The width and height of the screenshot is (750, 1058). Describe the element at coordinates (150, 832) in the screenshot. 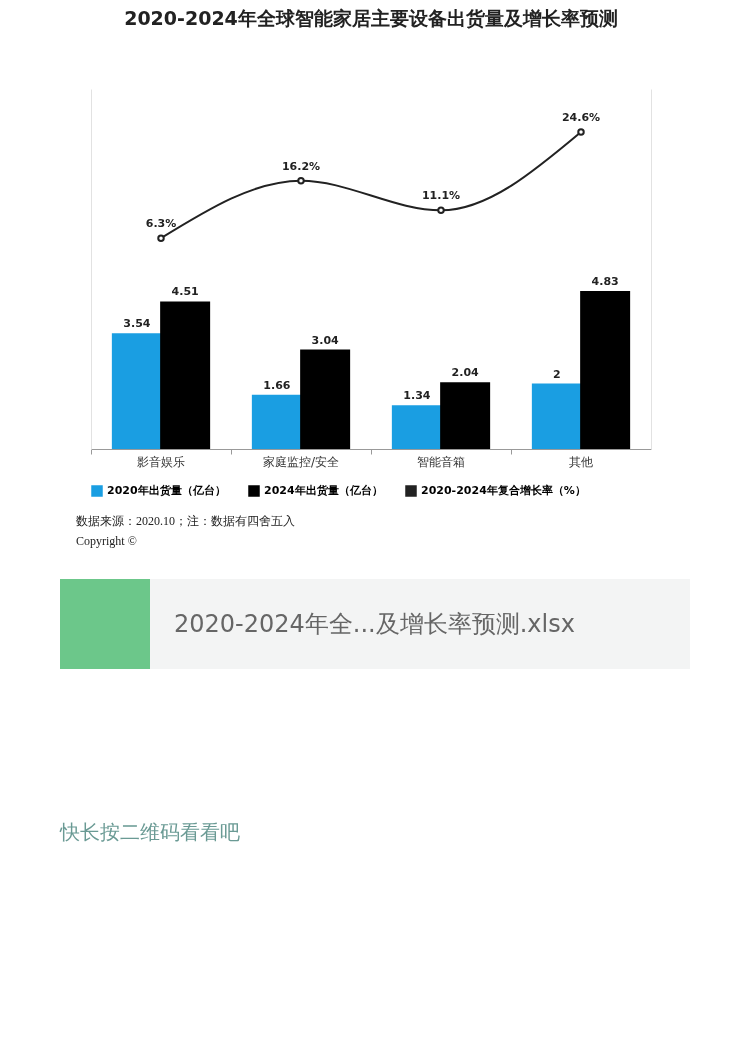

I see `text: 快长按二维码看看吧` at that location.